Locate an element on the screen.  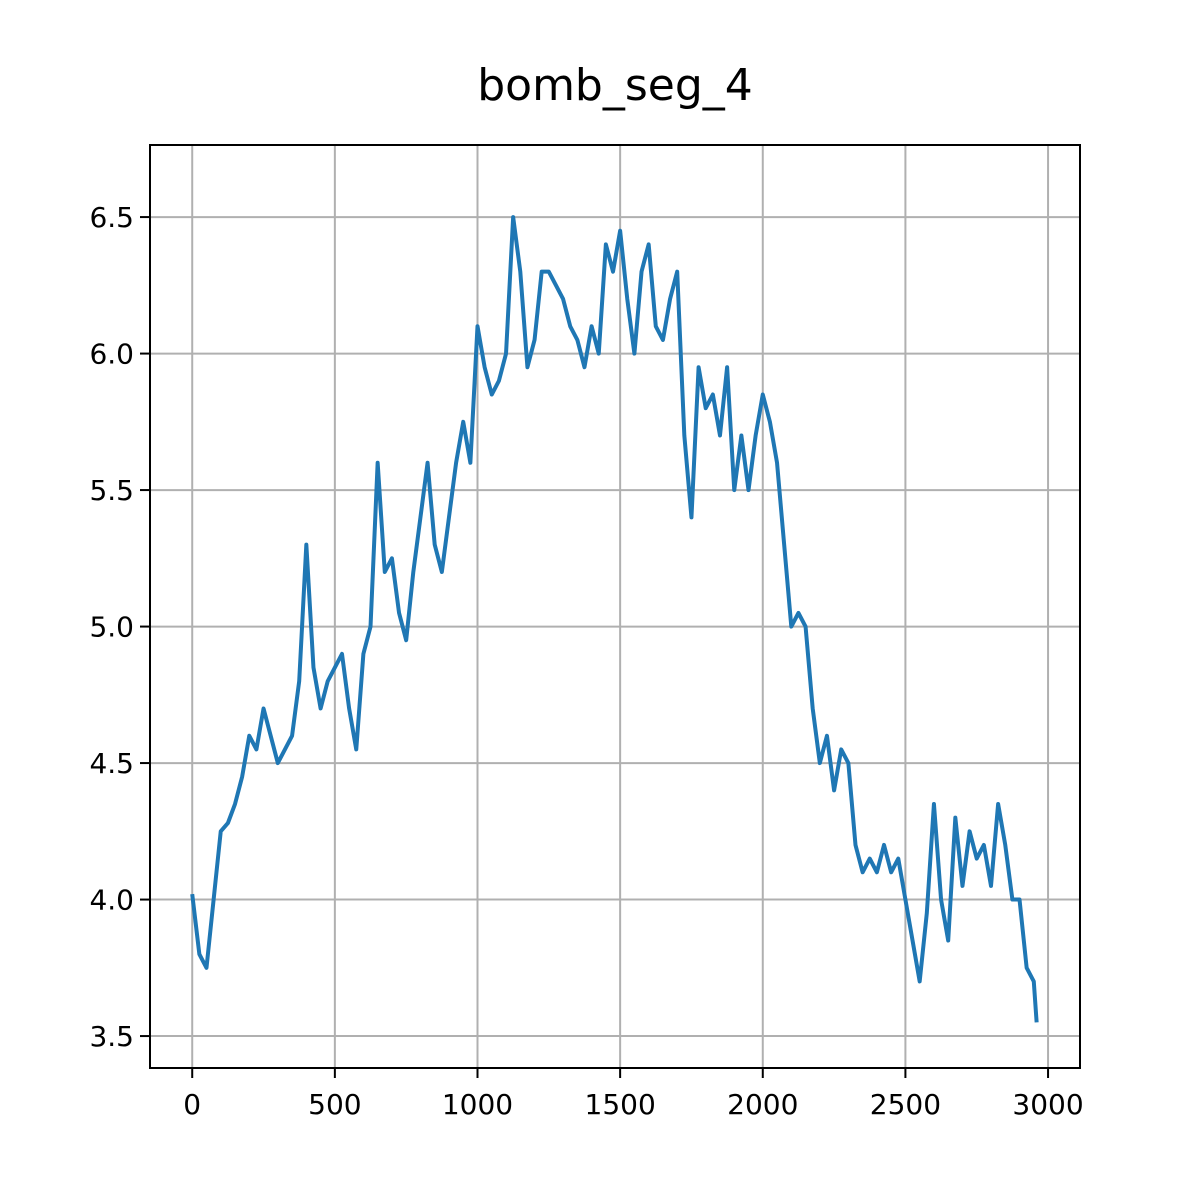
y-tick-label: 4.5 is located at coordinates (111, 763).